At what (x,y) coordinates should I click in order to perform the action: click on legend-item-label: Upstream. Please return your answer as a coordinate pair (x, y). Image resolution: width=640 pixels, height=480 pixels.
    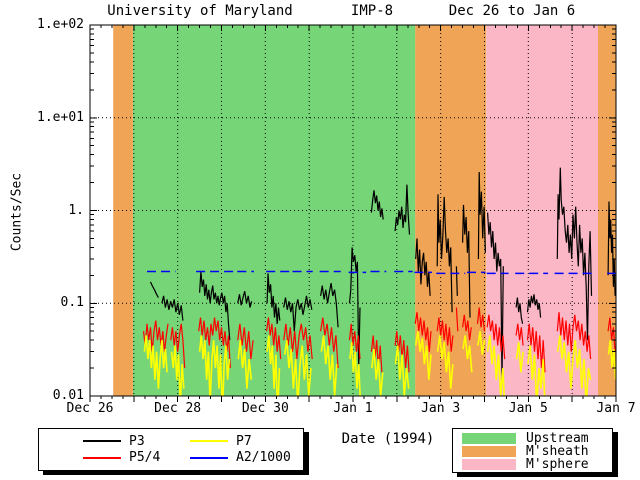
    Looking at the image, I should click on (557, 438).